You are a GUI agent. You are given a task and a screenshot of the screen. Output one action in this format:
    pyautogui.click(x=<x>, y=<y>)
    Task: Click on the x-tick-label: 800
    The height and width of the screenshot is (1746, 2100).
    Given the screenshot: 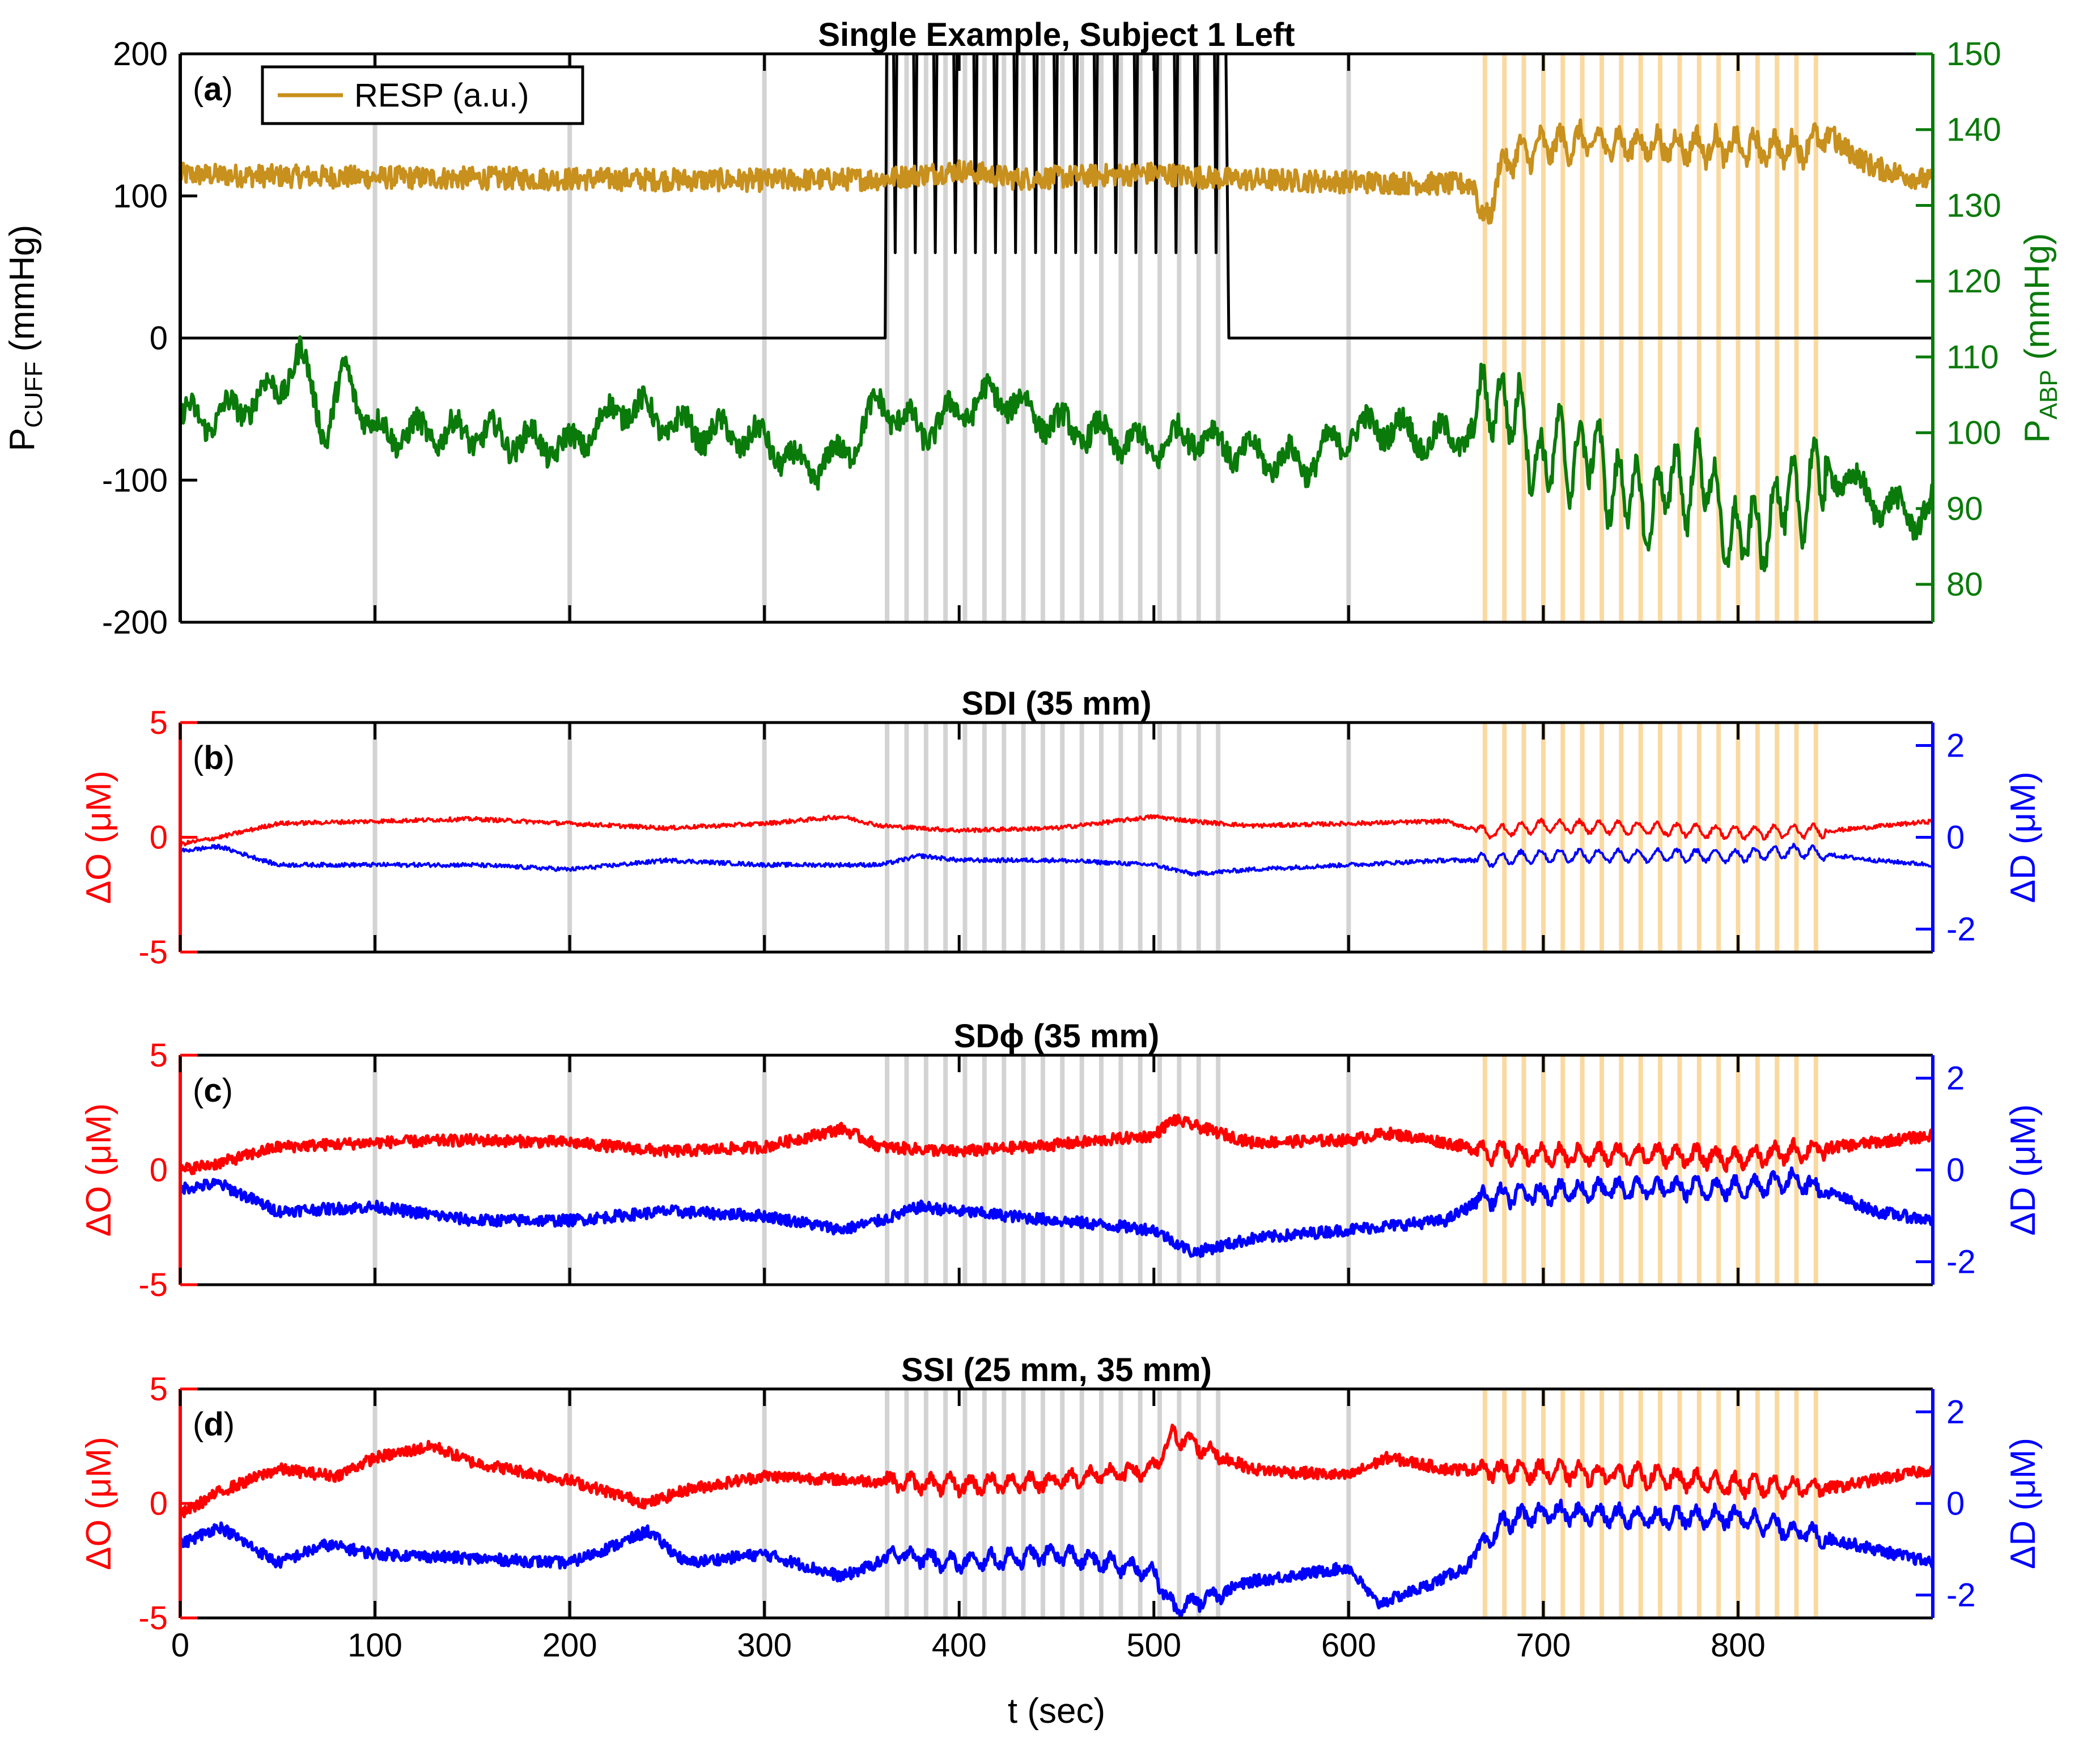 What is the action you would take?
    pyautogui.click(x=1739, y=1645)
    